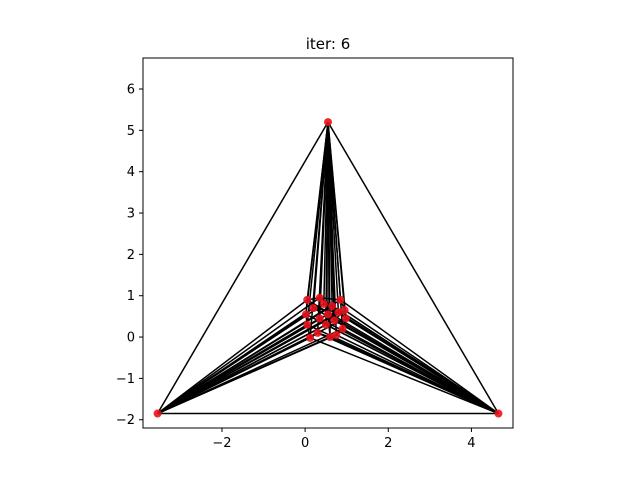 This screenshot has height=480, width=640. What do you see at coordinates (131, 214) in the screenshot?
I see `y-tick-label: 3` at bounding box center [131, 214].